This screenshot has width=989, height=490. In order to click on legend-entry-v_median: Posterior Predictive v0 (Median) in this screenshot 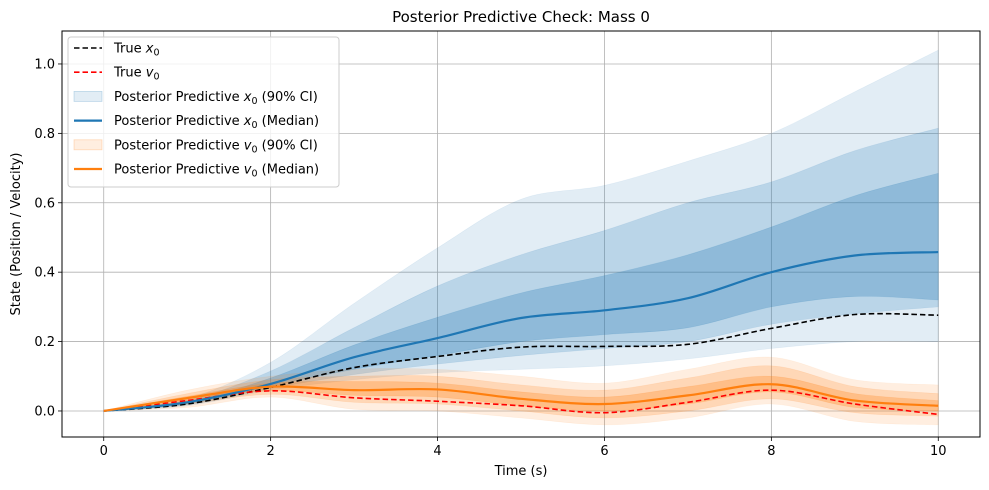, I will do `click(196, 171)`.